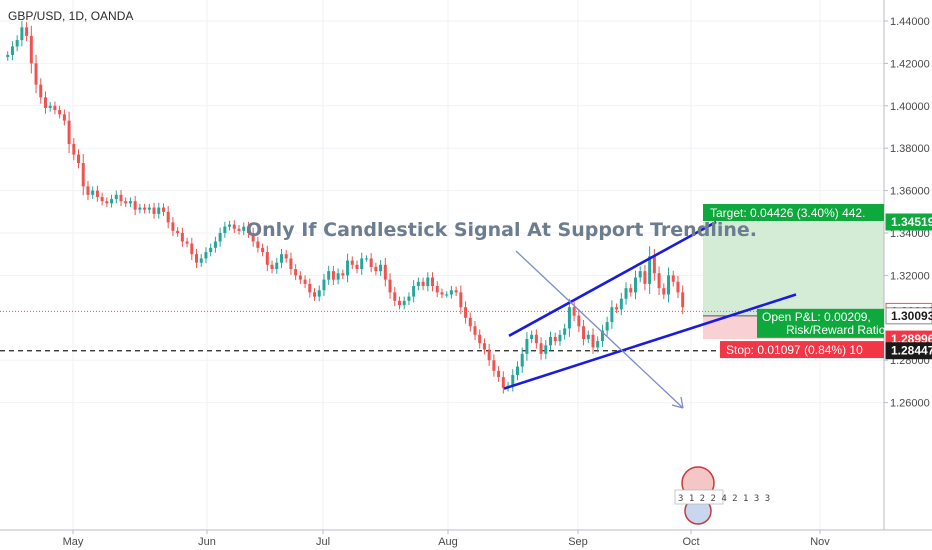  I want to click on target-label-text: Target: 0.04426 (3.40%) 442., so click(787, 213).